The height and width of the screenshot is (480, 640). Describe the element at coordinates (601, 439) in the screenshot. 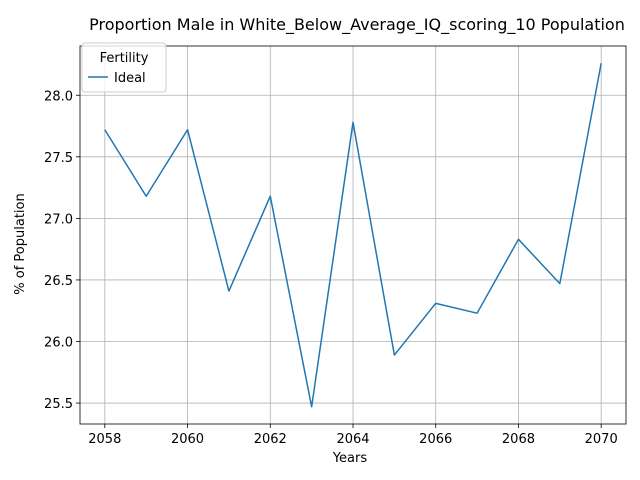

I see `x-tick-label: 2070` at that location.